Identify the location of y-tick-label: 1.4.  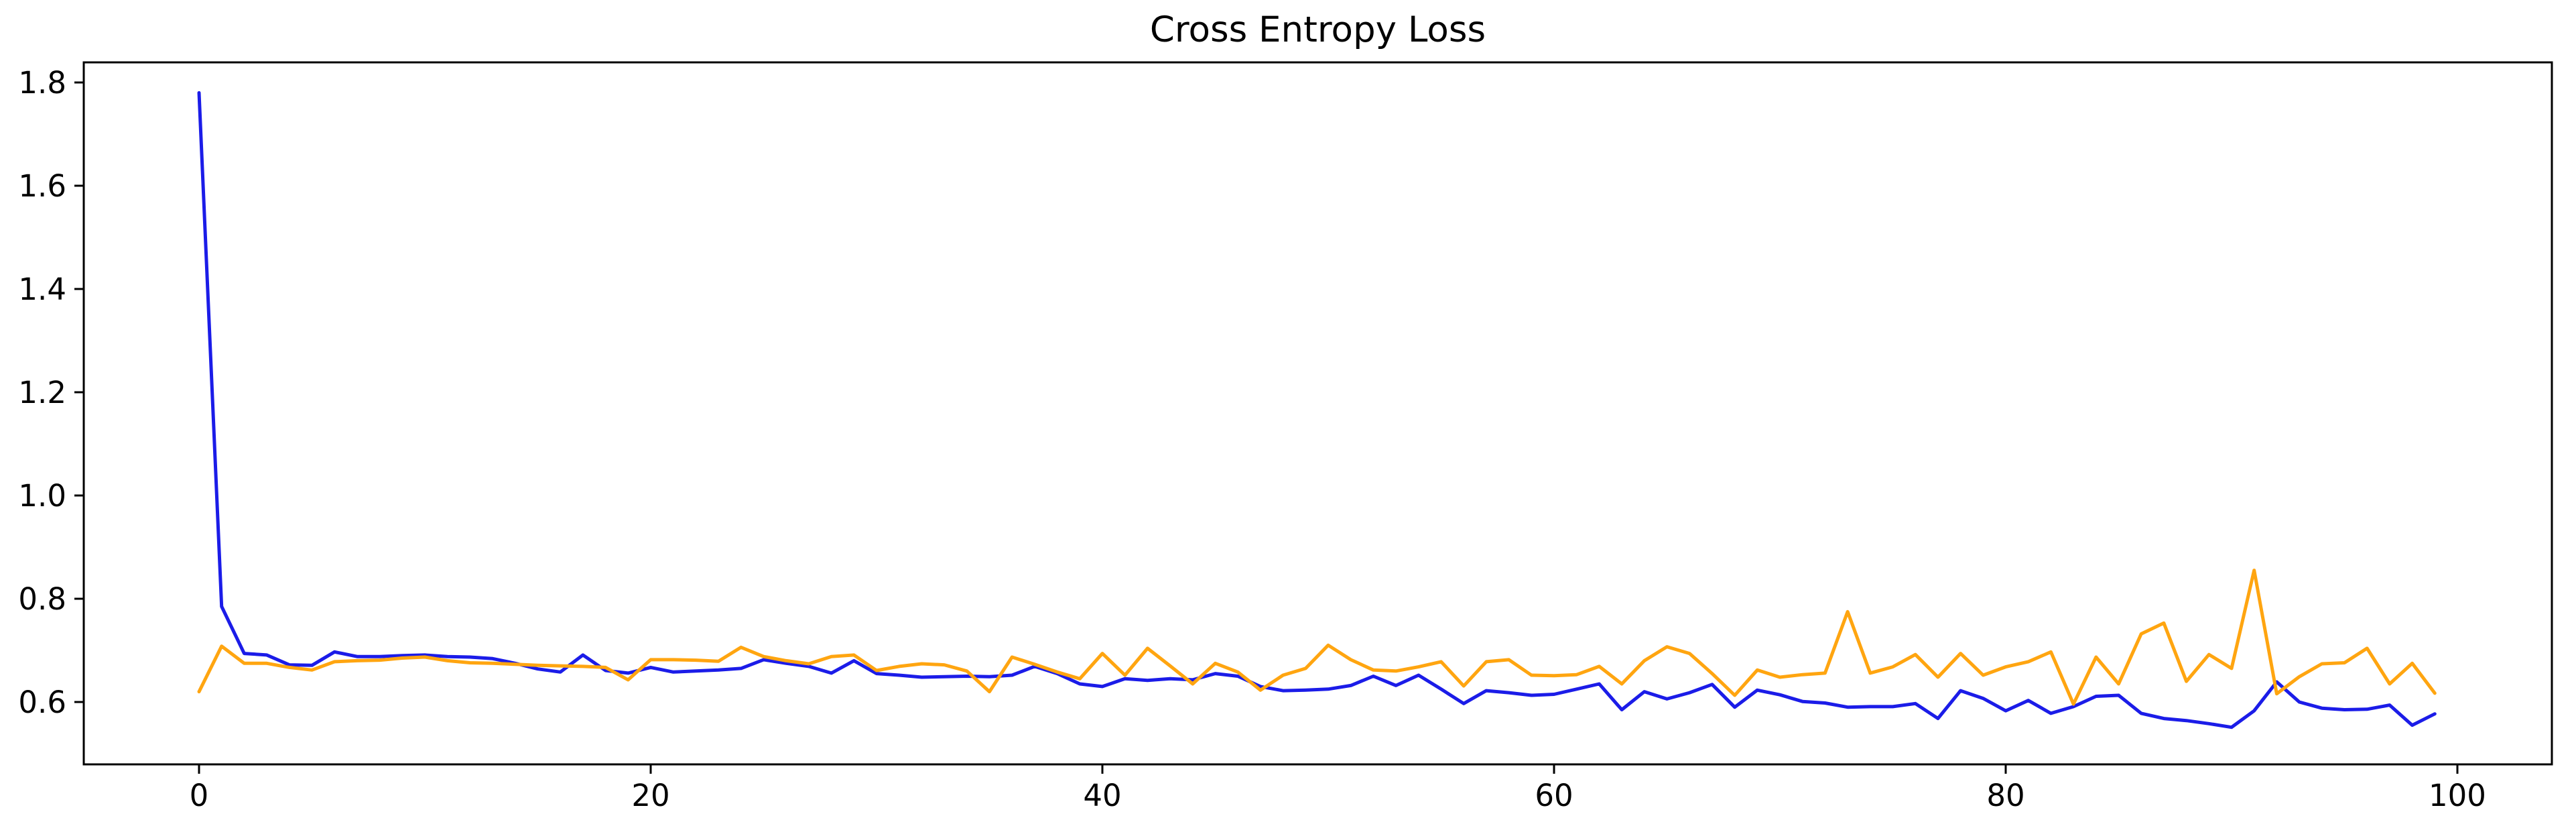
(42, 289).